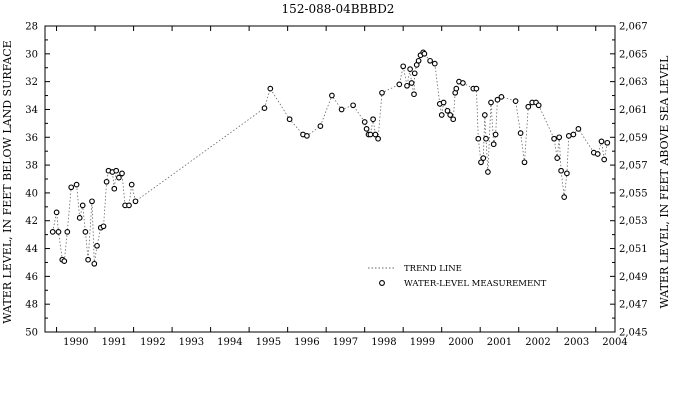  What do you see at coordinates (383, 342) in the screenshot?
I see `x-tick-label: 1998` at bounding box center [383, 342].